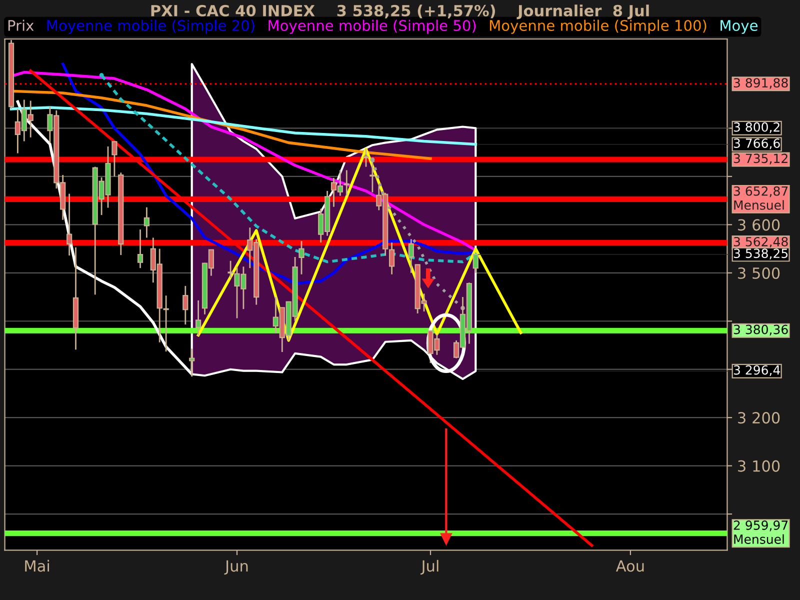 The image size is (800, 600). Describe the element at coordinates (761, 242) in the screenshot. I see `ref-line-label: 3 562,48` at that location.